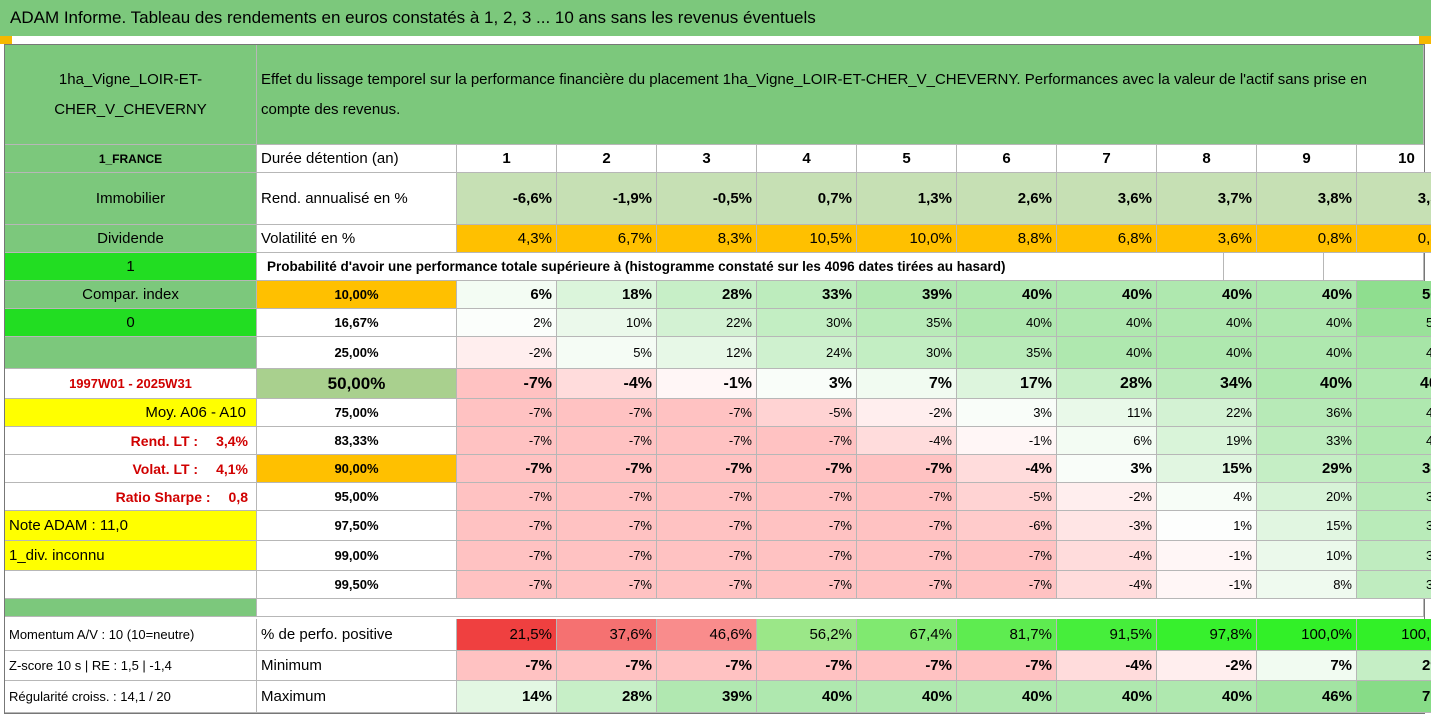 The image size is (1431, 718). What do you see at coordinates (1207, 239) in the screenshot?
I see `volat-cell: 3,6%` at bounding box center [1207, 239].